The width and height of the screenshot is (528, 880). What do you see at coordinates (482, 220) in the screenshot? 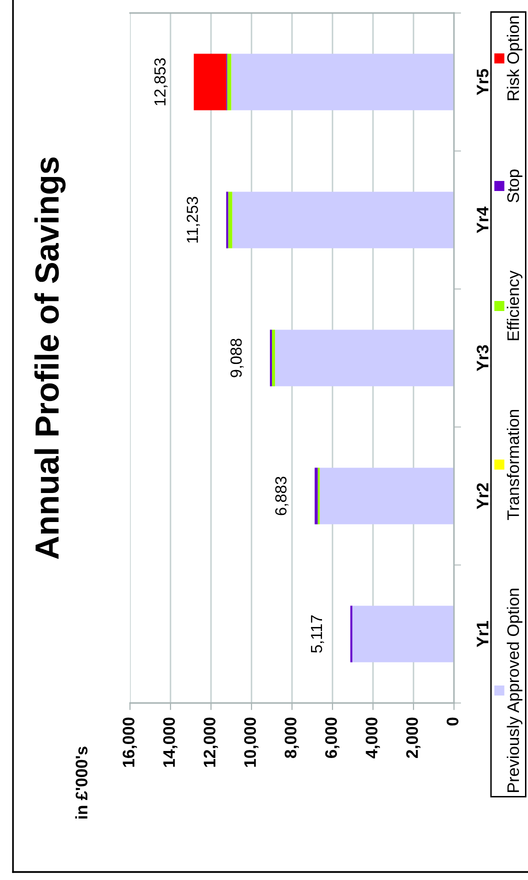
I see `y-tick-label: Yr4` at bounding box center [482, 220].